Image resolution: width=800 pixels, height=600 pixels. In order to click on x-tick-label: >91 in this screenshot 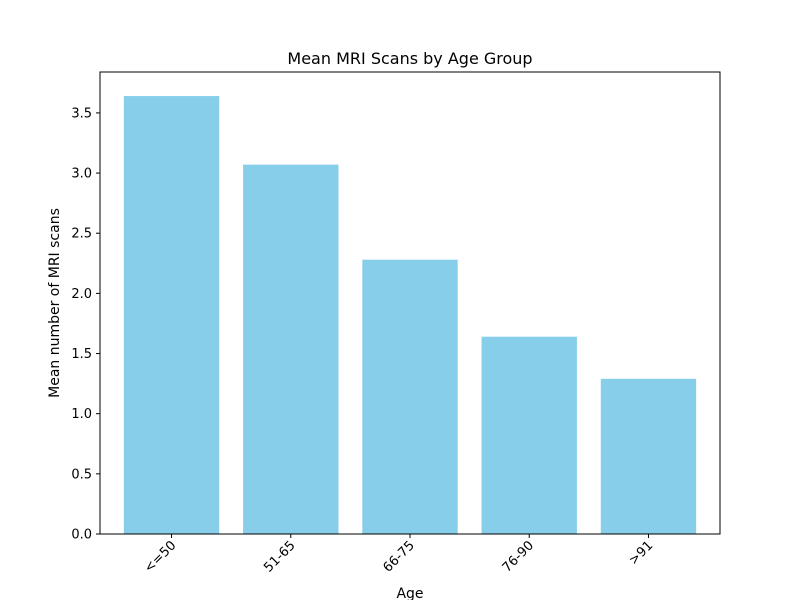, I will do `click(641, 553)`.